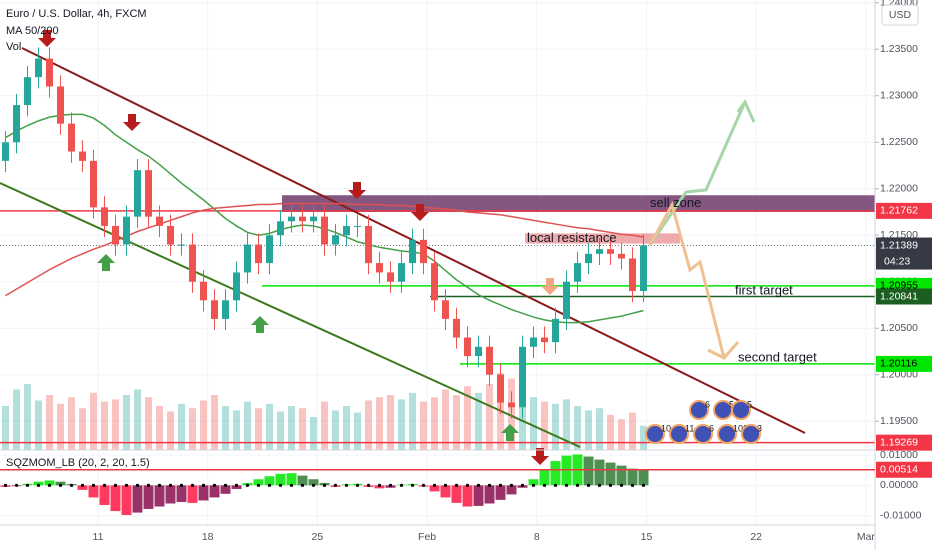 This screenshot has width=932, height=550. Describe the element at coordinates (899, 485) in the screenshot. I see `y-tick-label: 0.00000` at that location.